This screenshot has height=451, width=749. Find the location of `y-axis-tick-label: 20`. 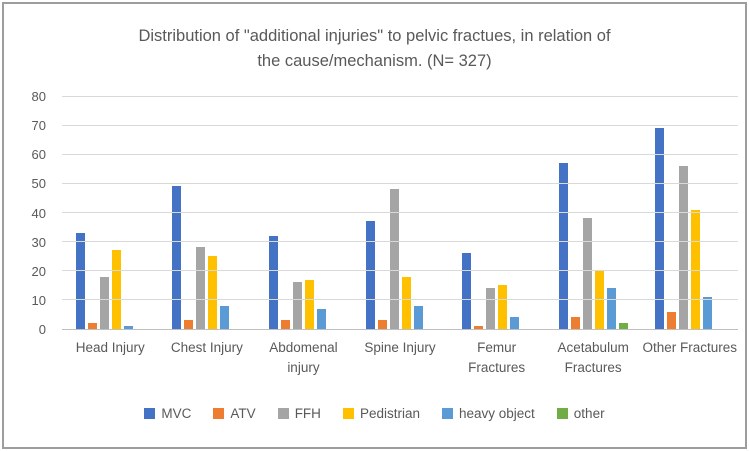

y-axis-tick-label: 20 is located at coordinates (38, 271).